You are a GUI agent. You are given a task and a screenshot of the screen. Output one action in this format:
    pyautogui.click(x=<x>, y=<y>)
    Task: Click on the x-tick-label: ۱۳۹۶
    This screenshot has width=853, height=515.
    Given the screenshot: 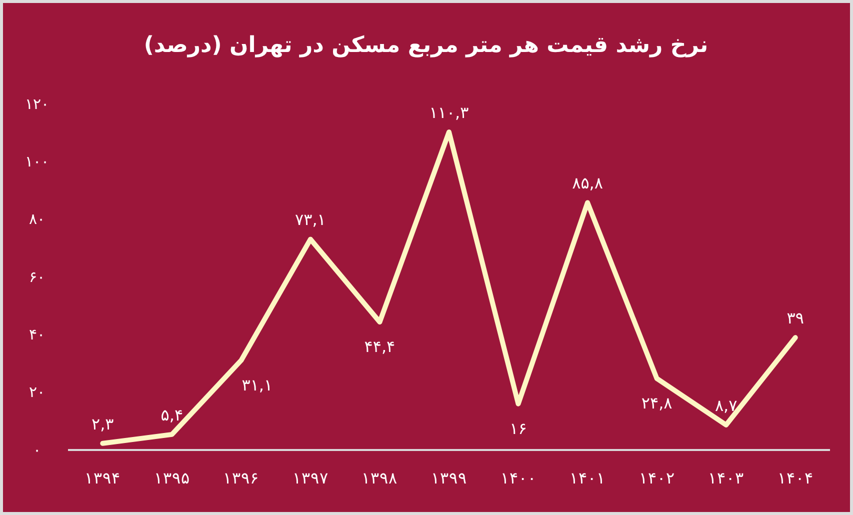 What is the action you would take?
    pyautogui.click(x=241, y=479)
    